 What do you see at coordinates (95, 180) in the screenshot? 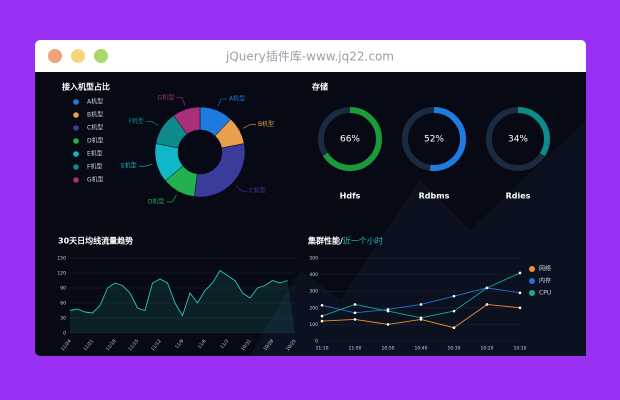
I see `legend-label: G机型` at bounding box center [95, 180].